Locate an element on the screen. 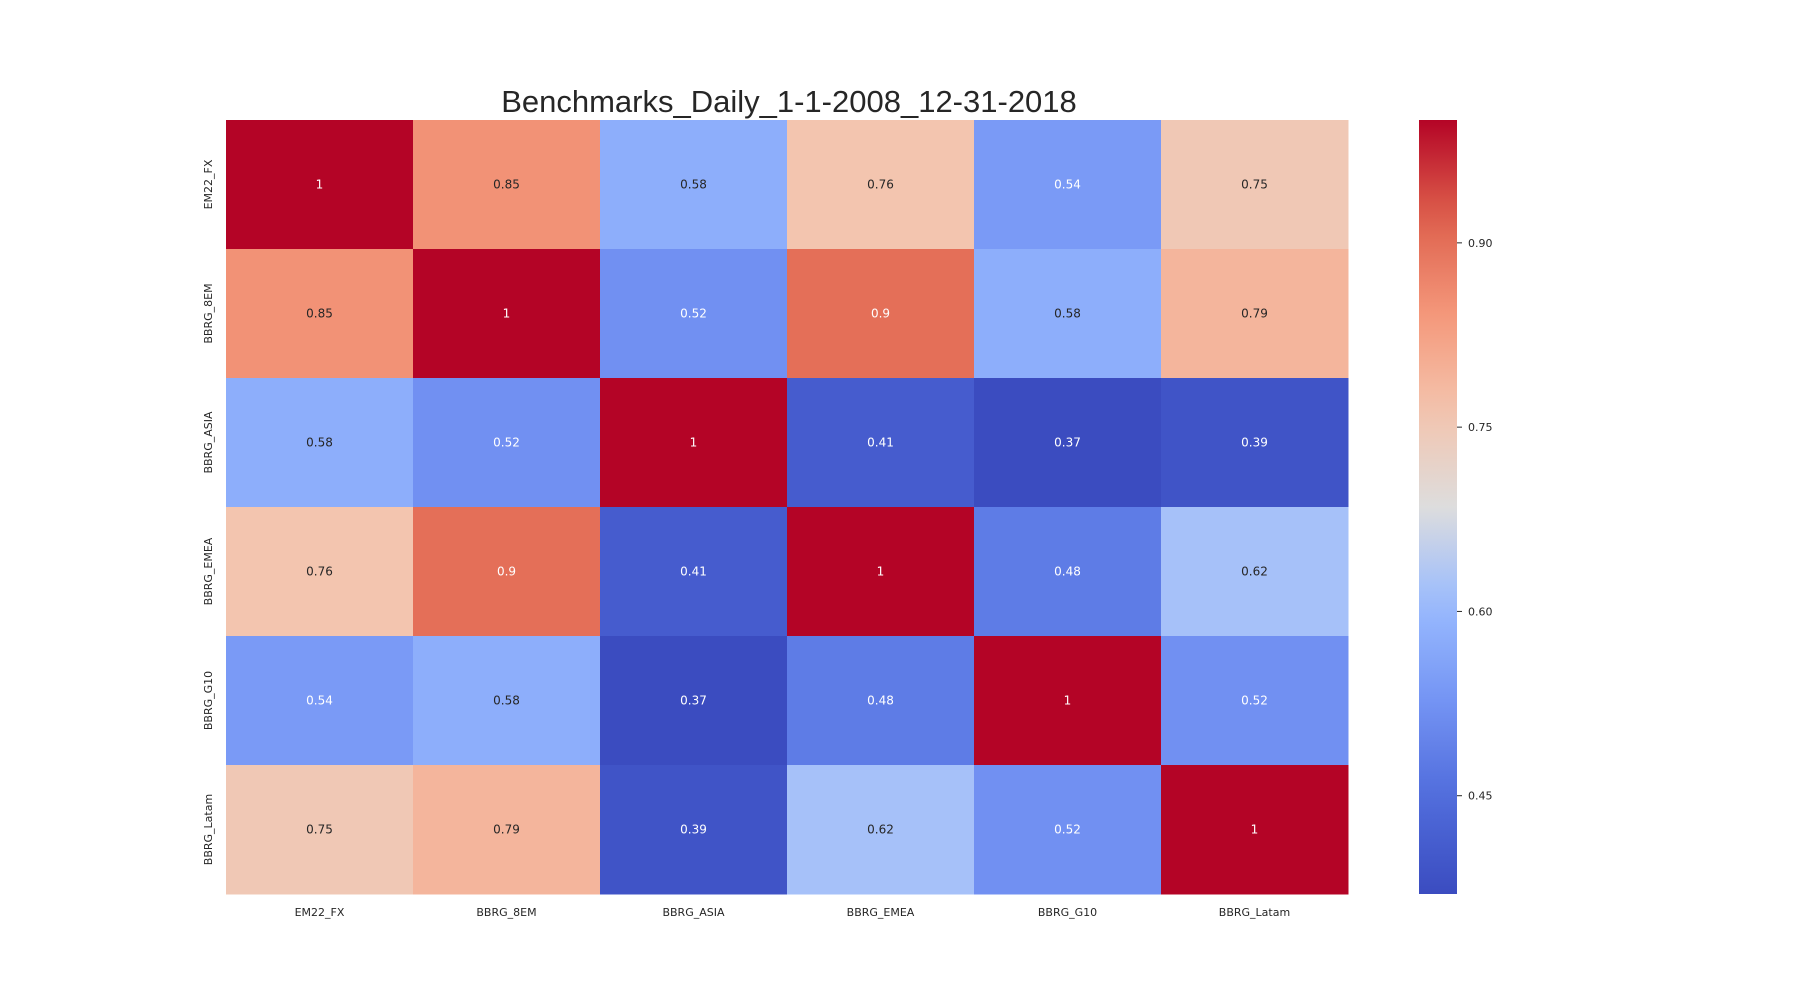  y-tick-label: BBRG_8EM is located at coordinates (208, 313).